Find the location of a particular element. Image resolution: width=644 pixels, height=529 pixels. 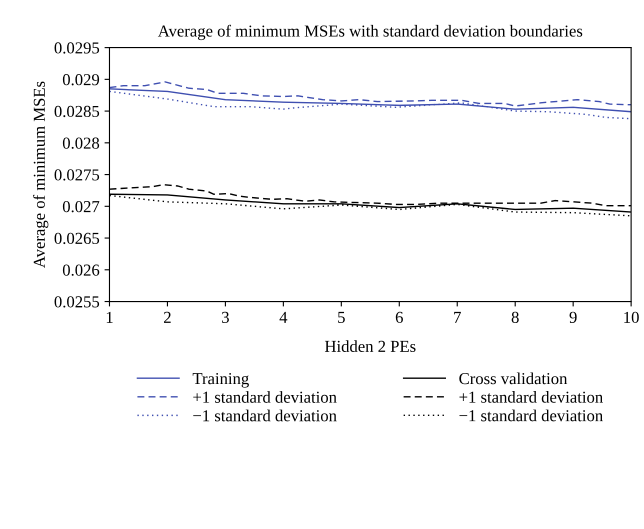

x-axis-title: Hidden 2 PEs is located at coordinates (370, 346).